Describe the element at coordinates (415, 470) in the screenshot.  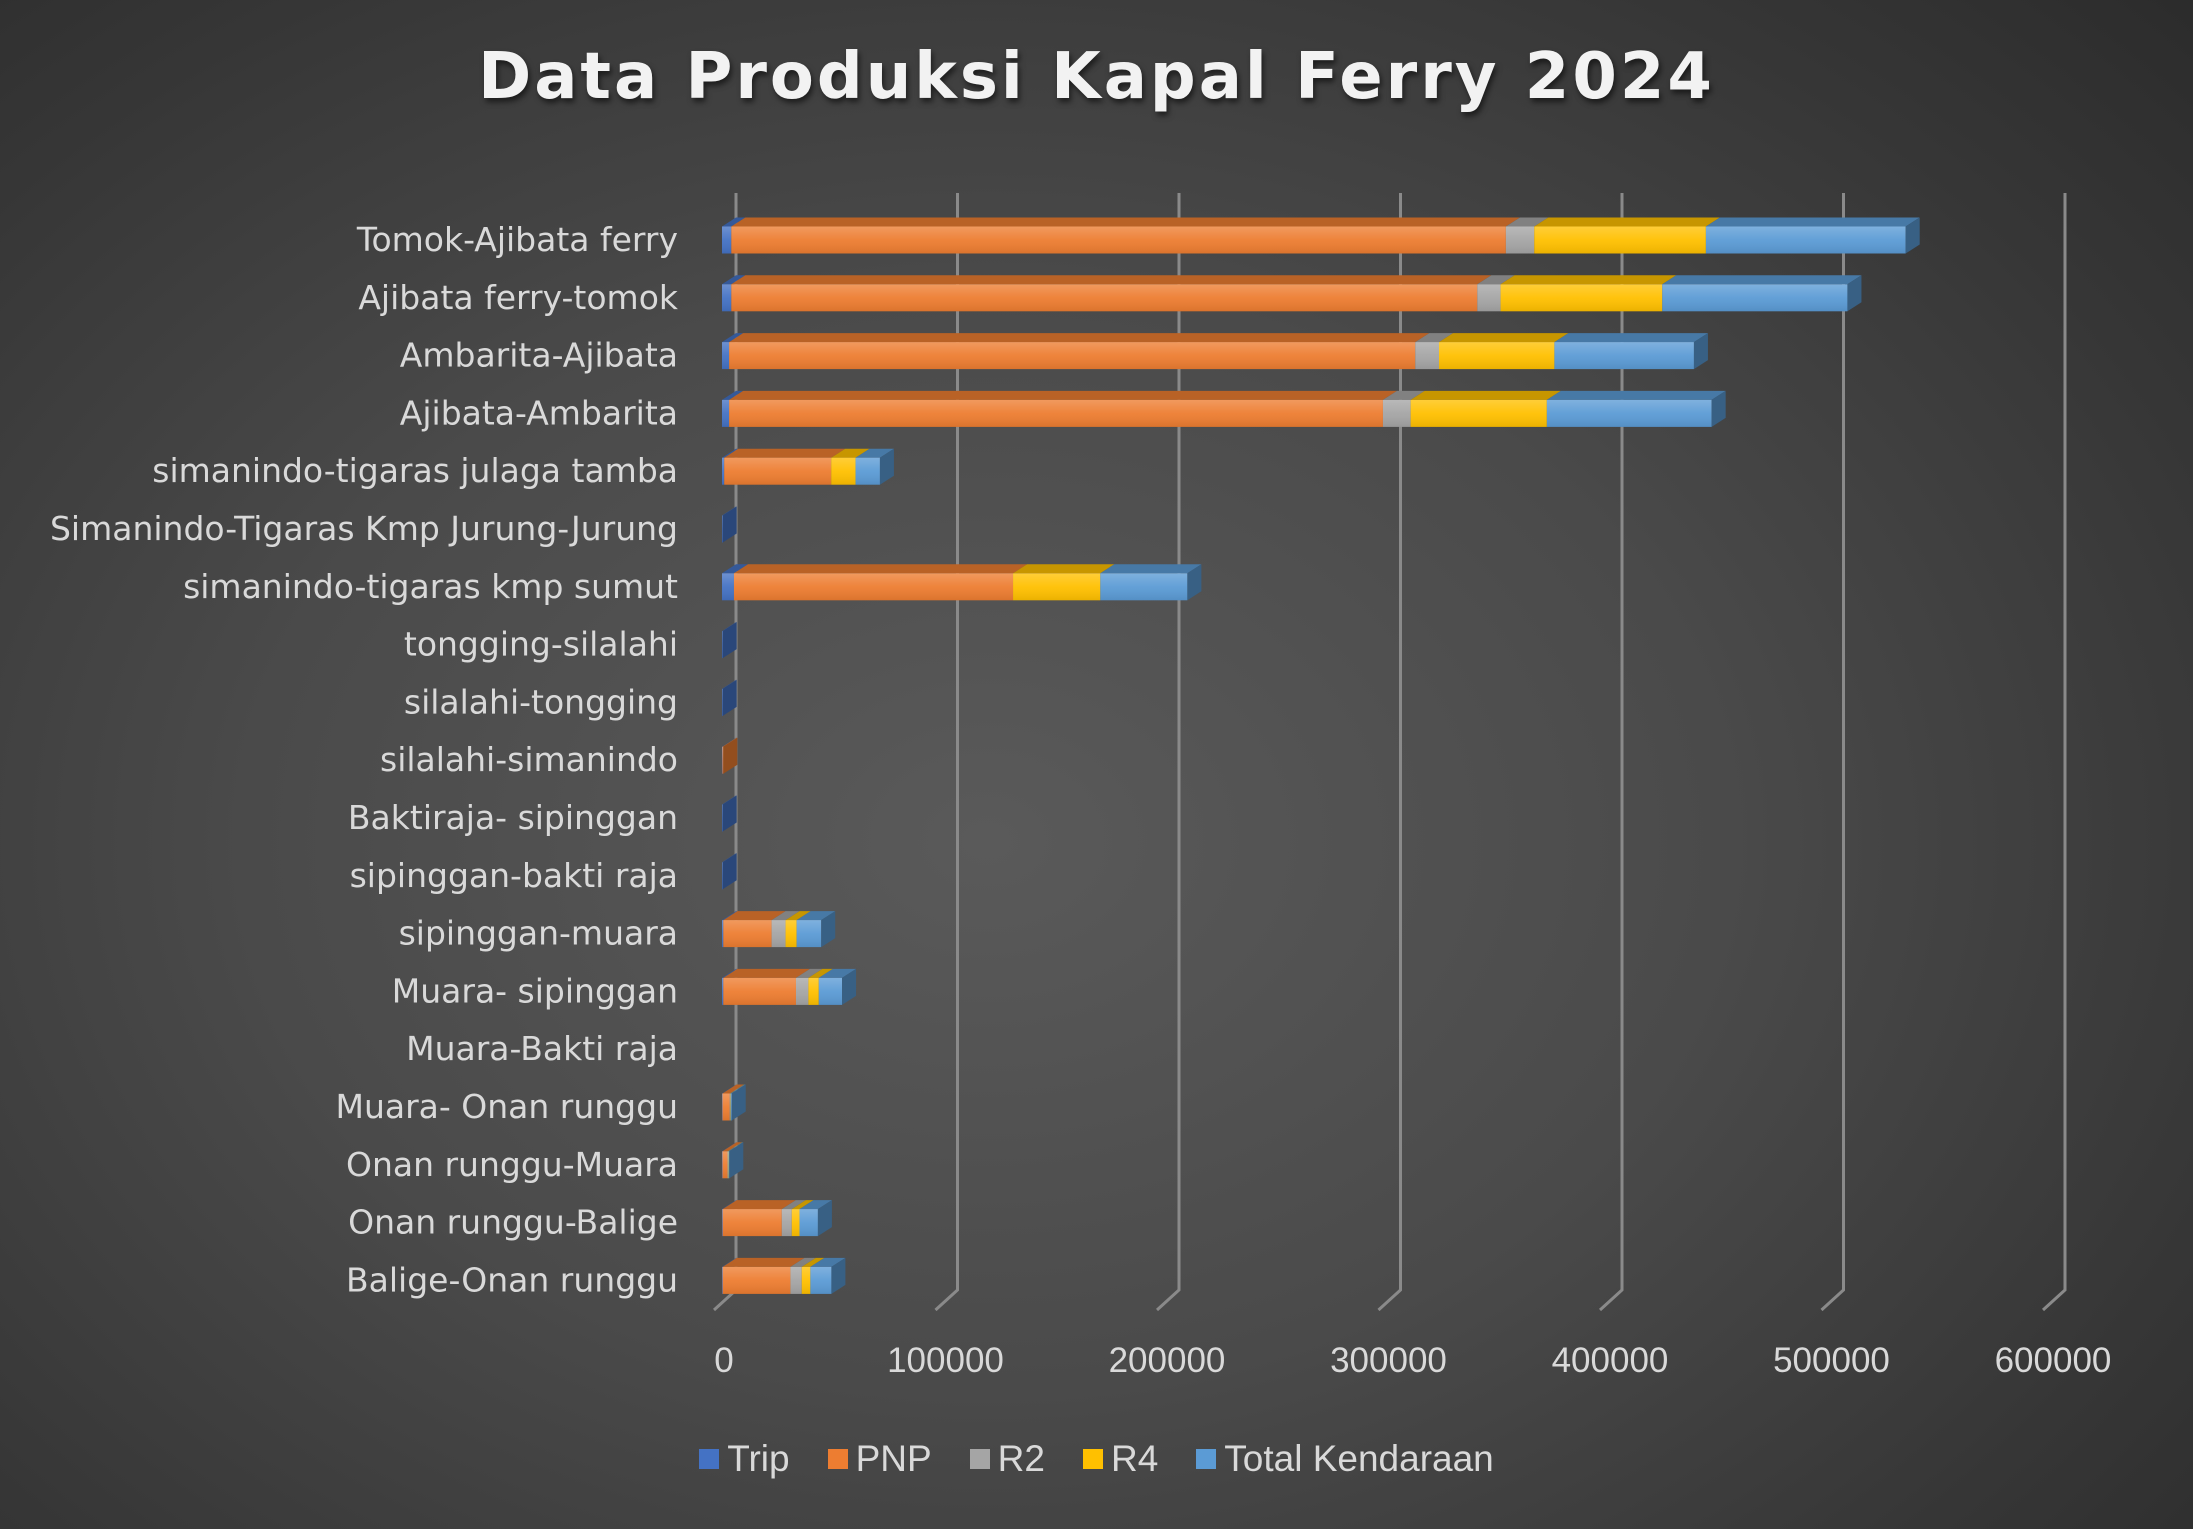
I see `category-label: simanindo-tigaras julaga tamba` at that location.